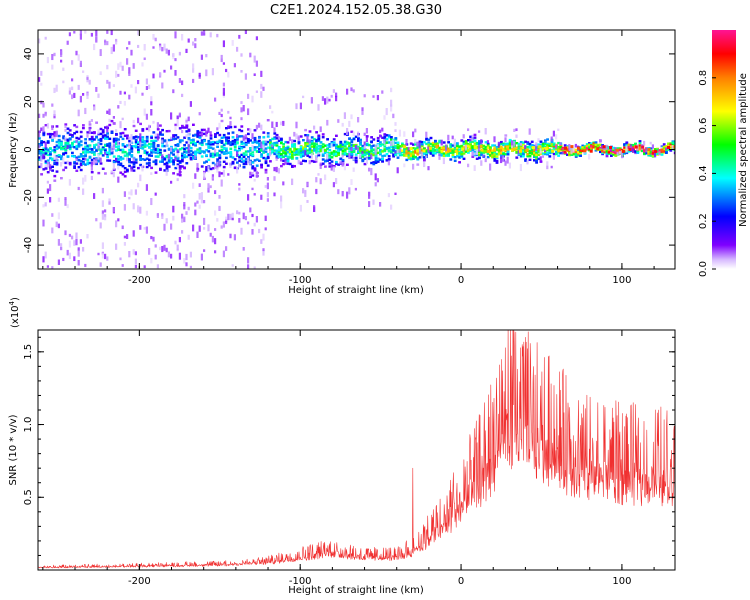 This screenshot has height=600, width=750. Describe the element at coordinates (349, 138) in the screenshot. I see `heatmap-cell-2090` at that location.